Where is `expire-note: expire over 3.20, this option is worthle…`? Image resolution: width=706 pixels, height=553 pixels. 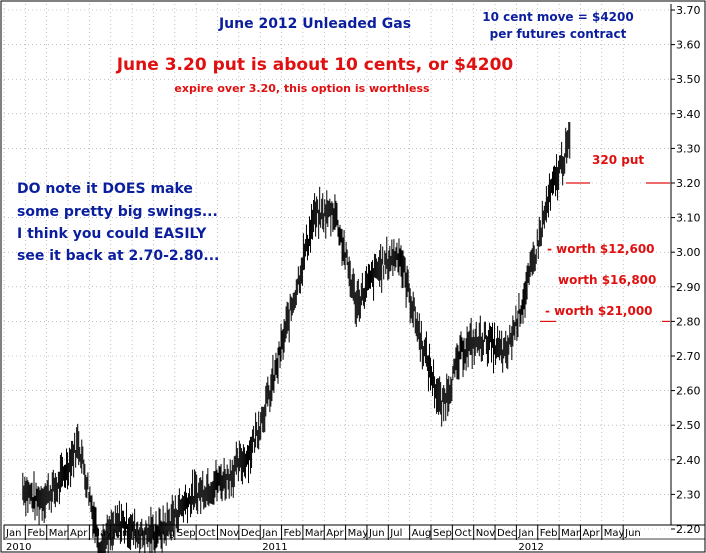 expire-note: expire over 3.20, this option is worthle… is located at coordinates (302, 88).